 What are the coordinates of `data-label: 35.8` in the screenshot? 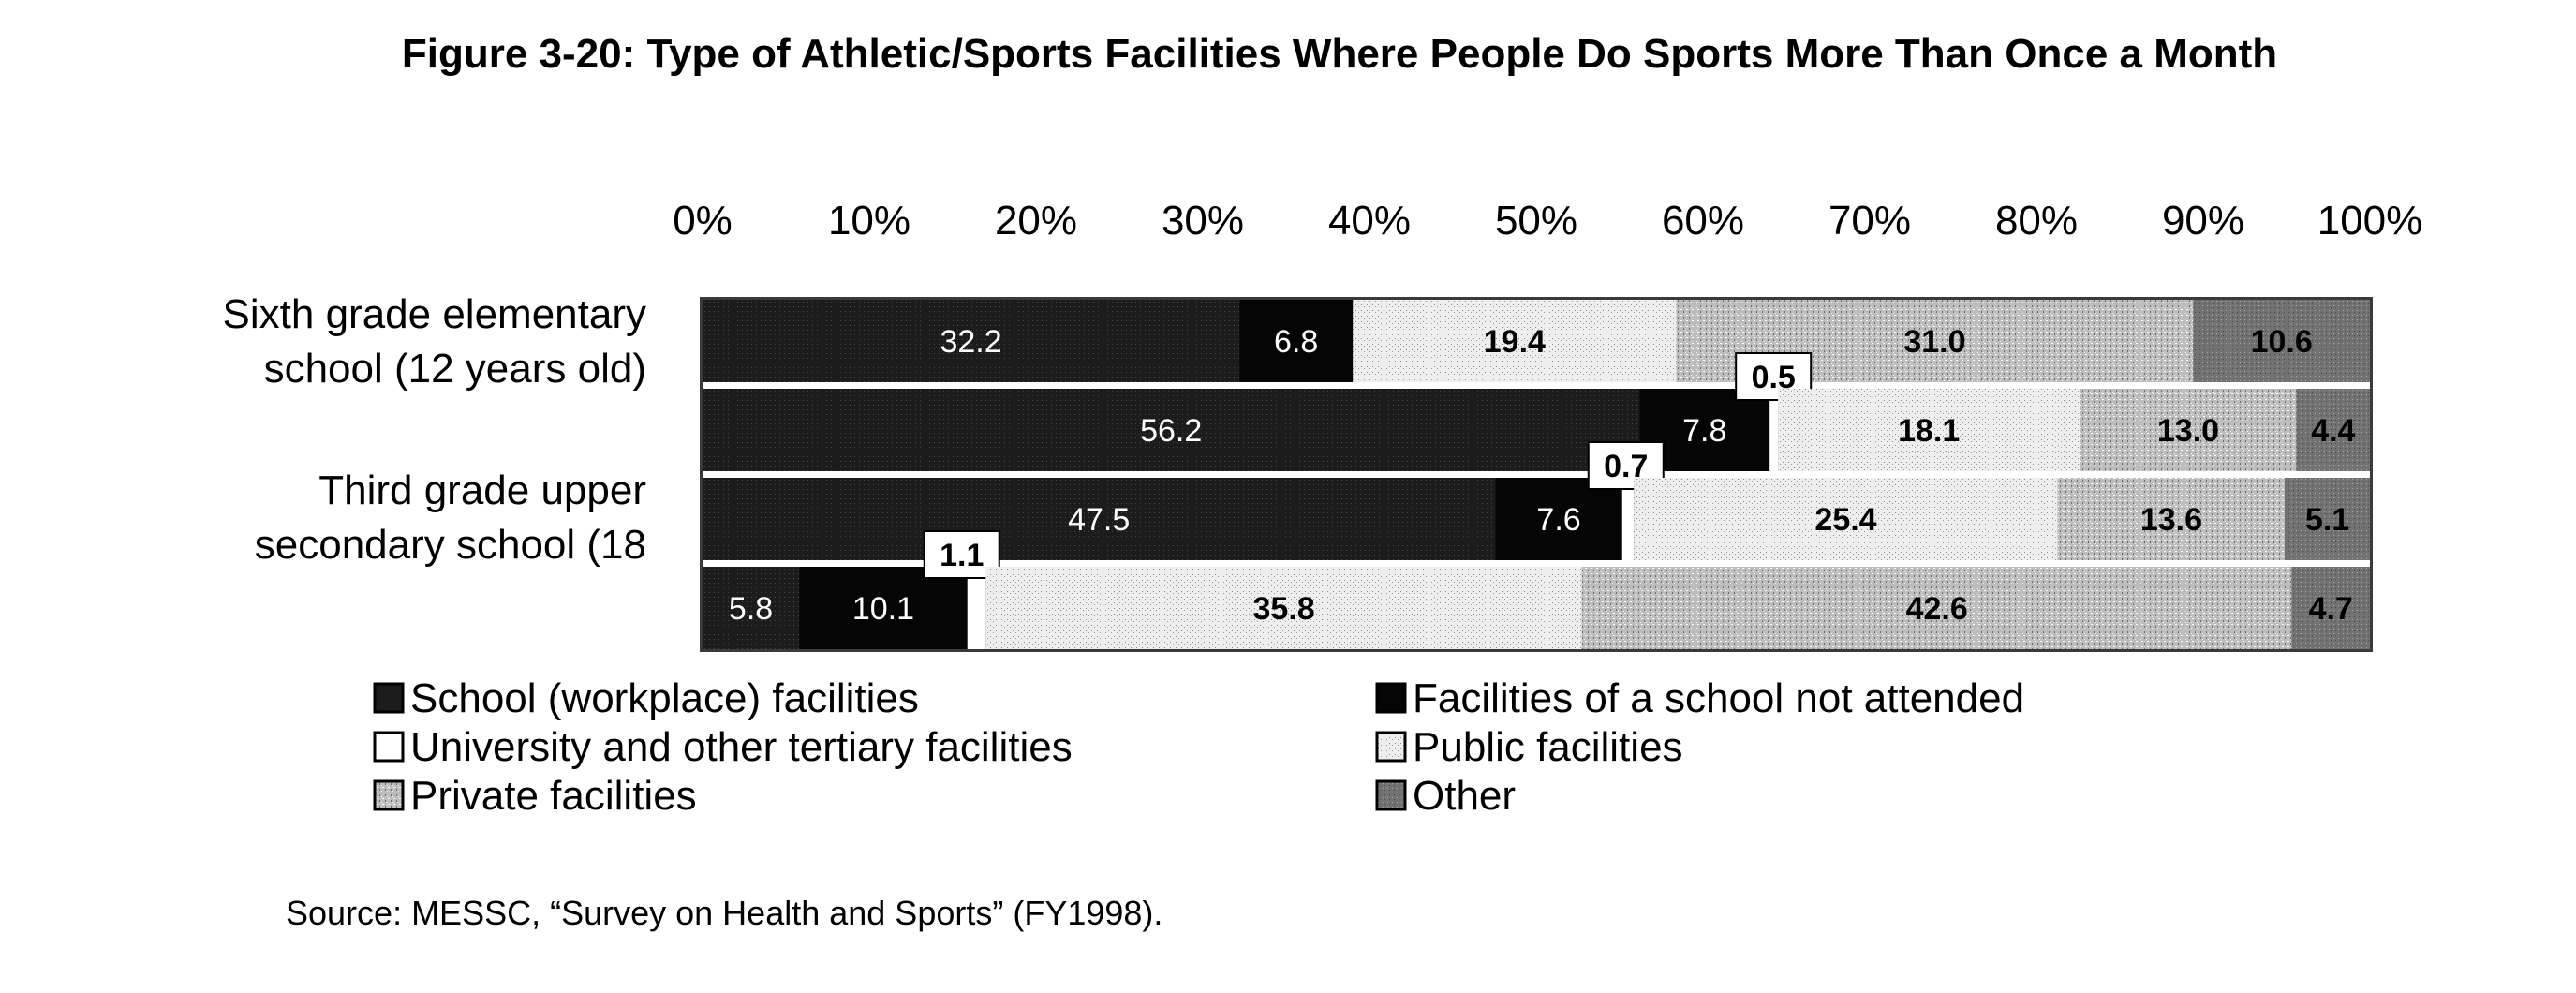 It's located at (1284, 609).